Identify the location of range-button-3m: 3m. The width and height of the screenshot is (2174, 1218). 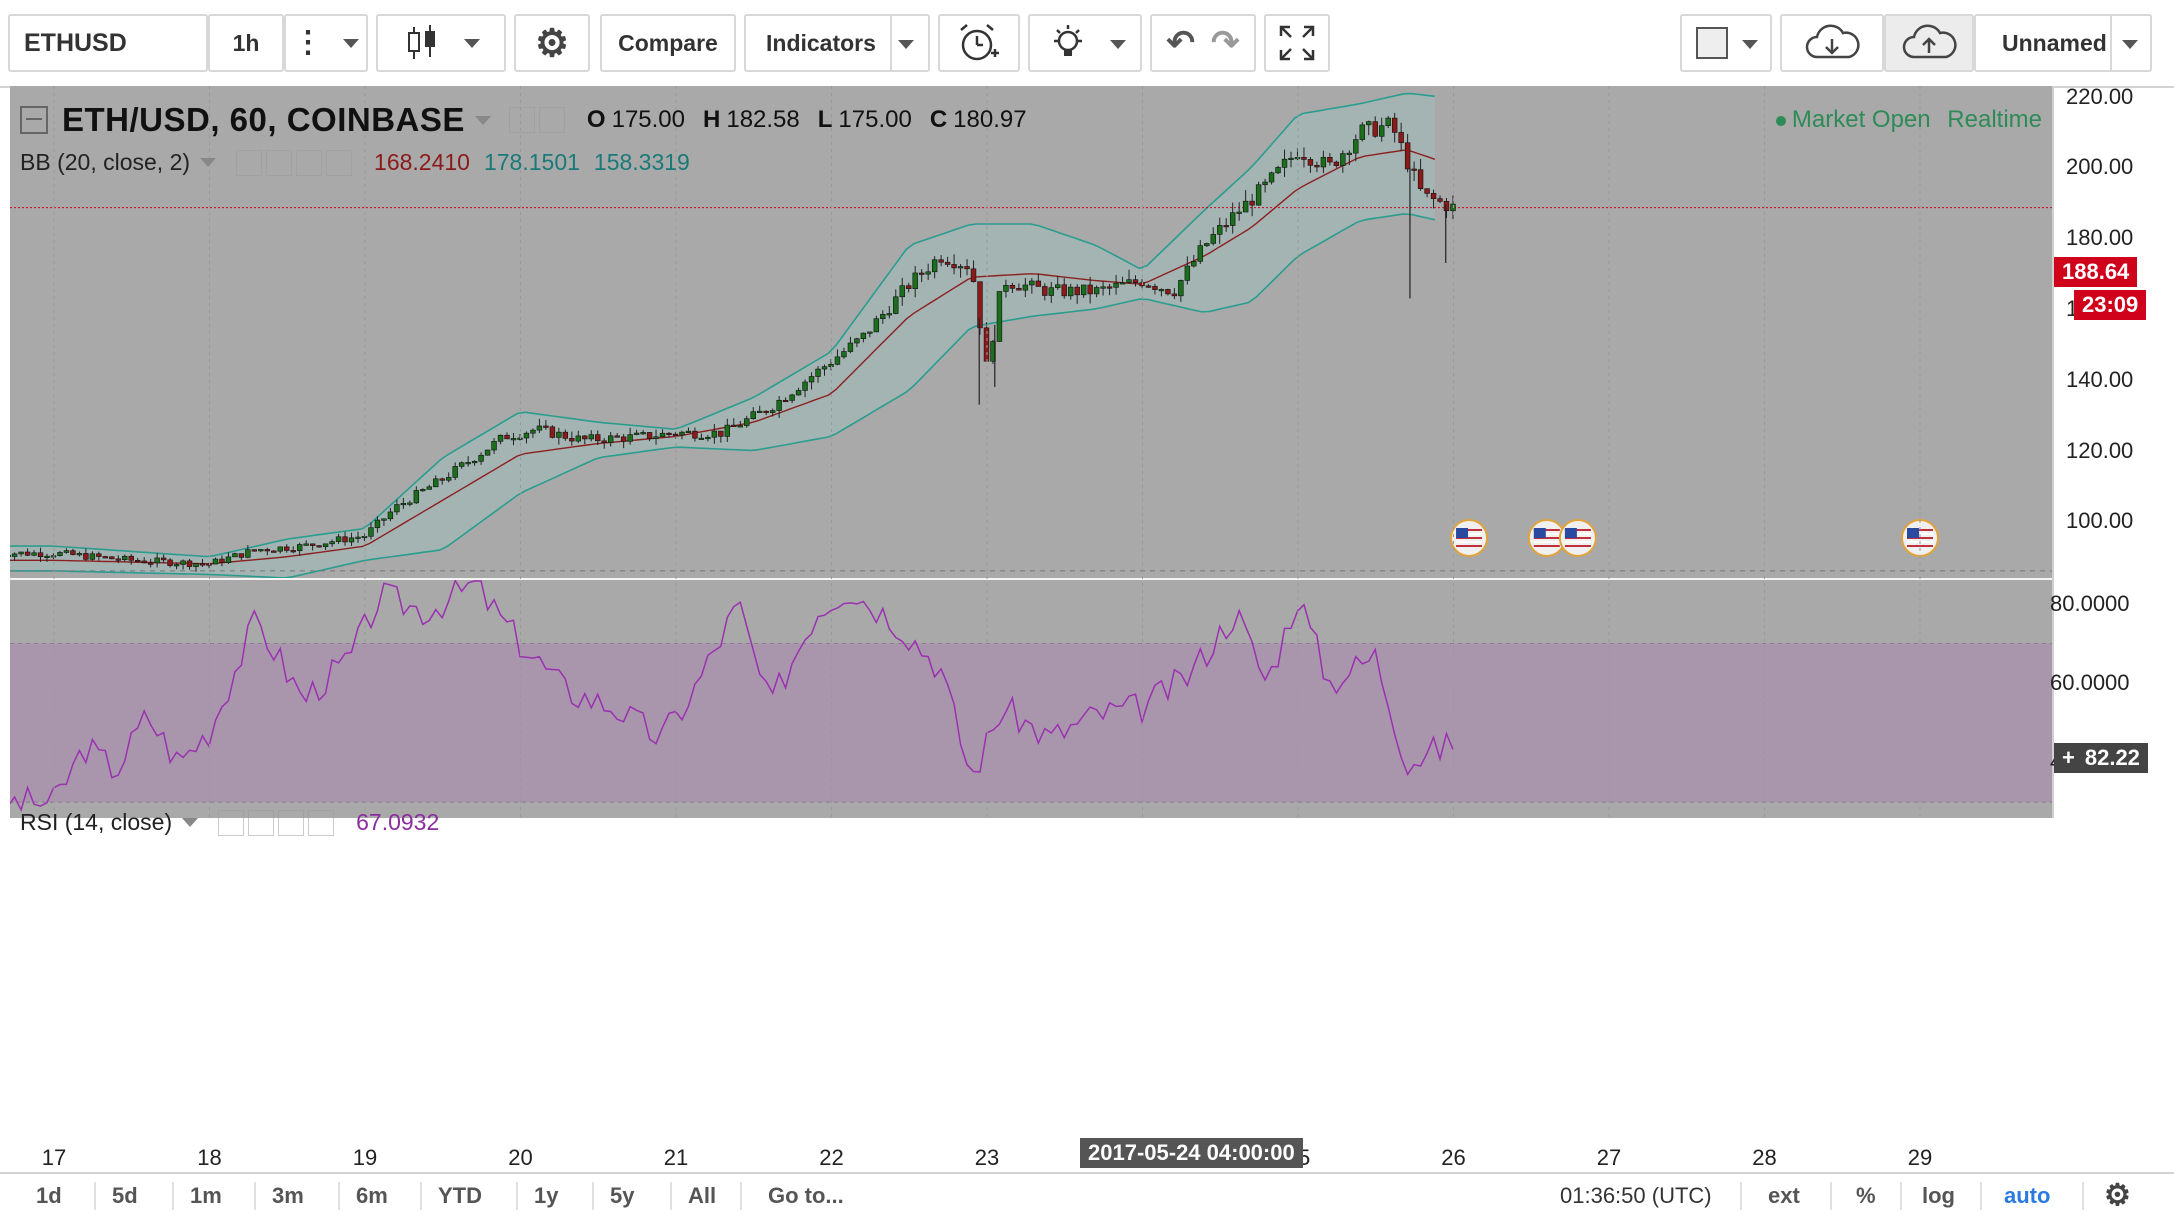
(288, 1195).